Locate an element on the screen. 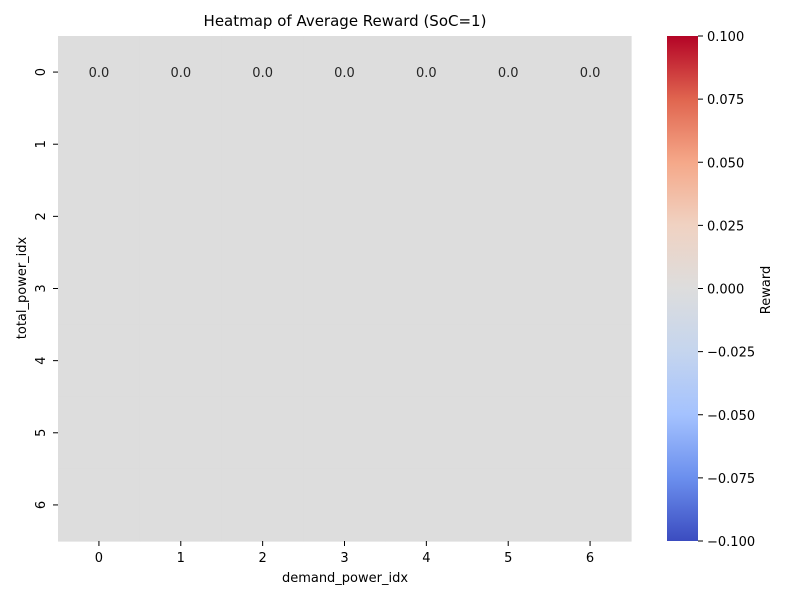 The width and height of the screenshot is (800, 600). heatmap-cell-r5-c5 is located at coordinates (508, 433).